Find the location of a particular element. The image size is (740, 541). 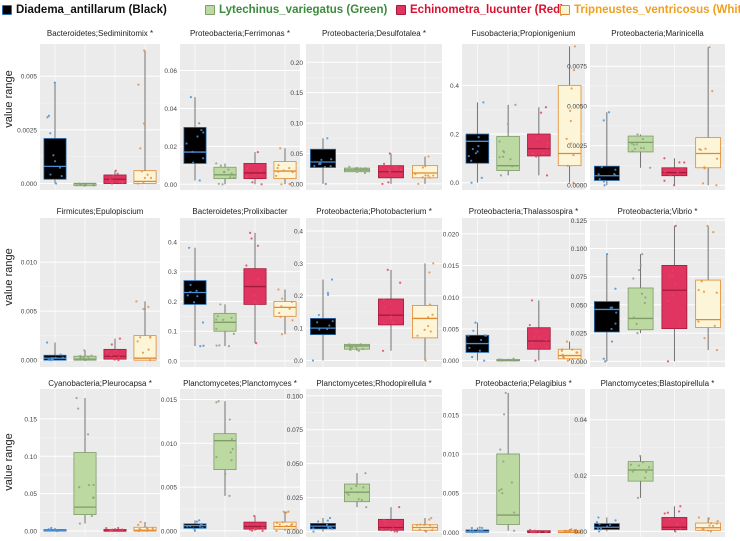

y-tick-label: 0.15 is located at coordinates (296, 93).